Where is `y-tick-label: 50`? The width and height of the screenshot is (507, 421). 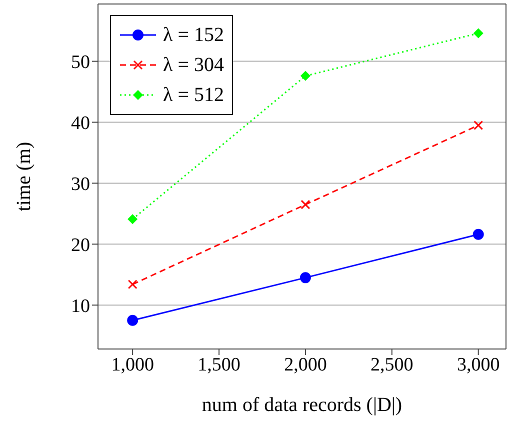 y-tick-label: 50 is located at coordinates (80, 63).